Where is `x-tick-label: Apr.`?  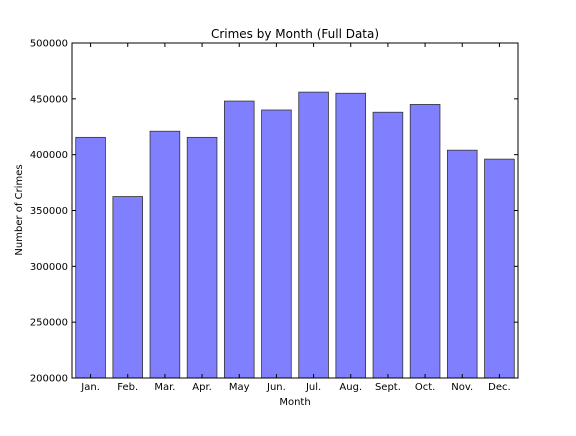 x-tick-label: Apr. is located at coordinates (202, 387).